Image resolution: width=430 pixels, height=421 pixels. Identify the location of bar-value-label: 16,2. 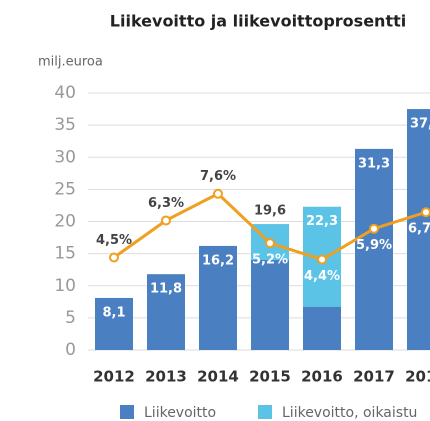
(218, 260).